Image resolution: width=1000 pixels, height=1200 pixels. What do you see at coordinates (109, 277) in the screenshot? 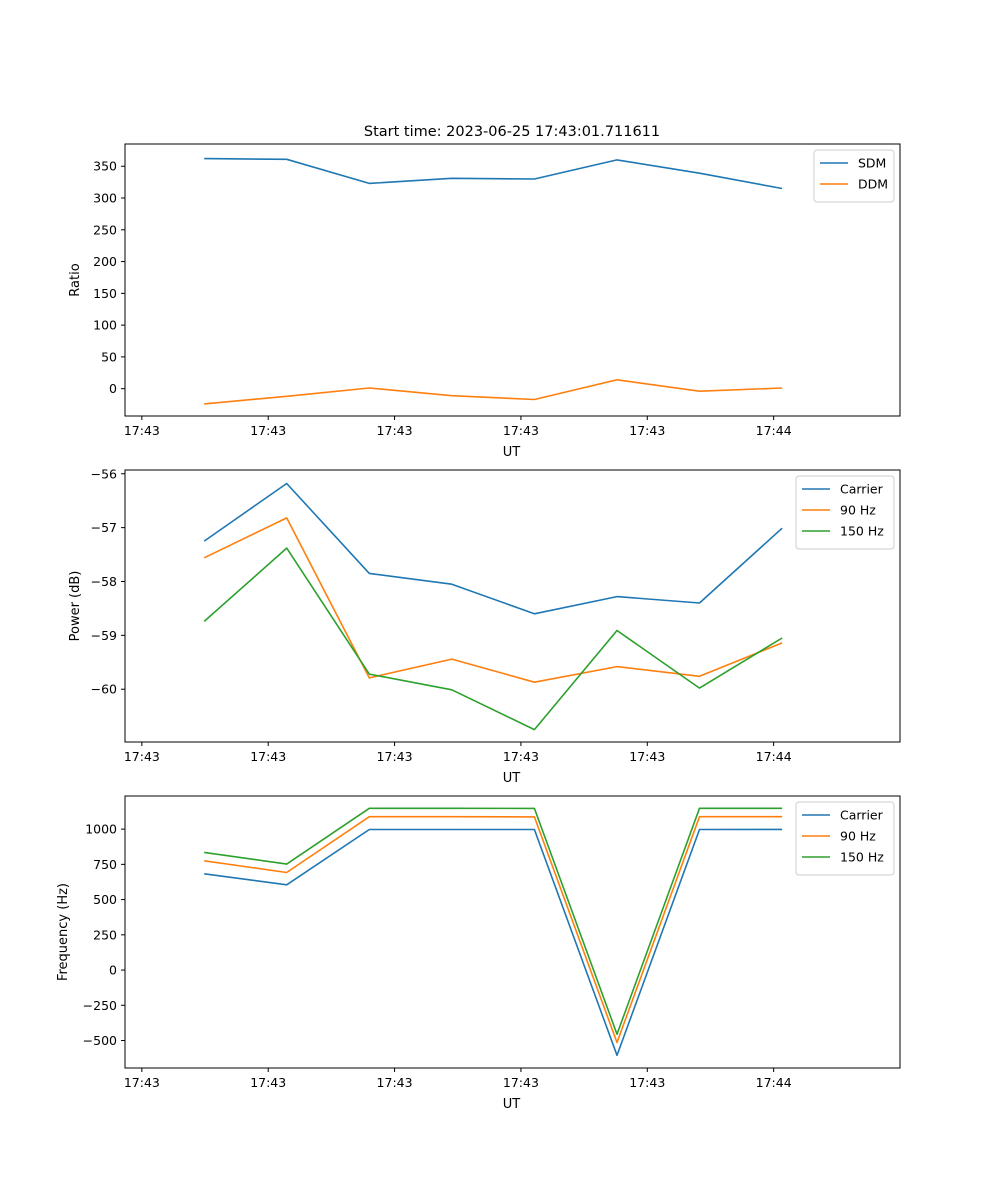
I see `y-axis: 0 50 100 150 200 250 300 350` at bounding box center [109, 277].